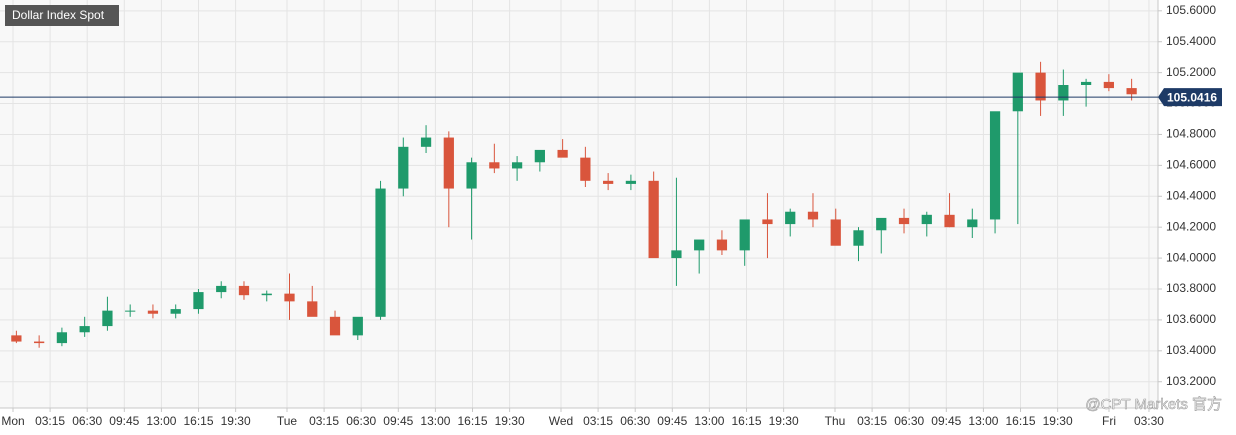 Image resolution: width=1236 pixels, height=435 pixels. I want to click on x-tick-label: Mon, so click(12, 421).